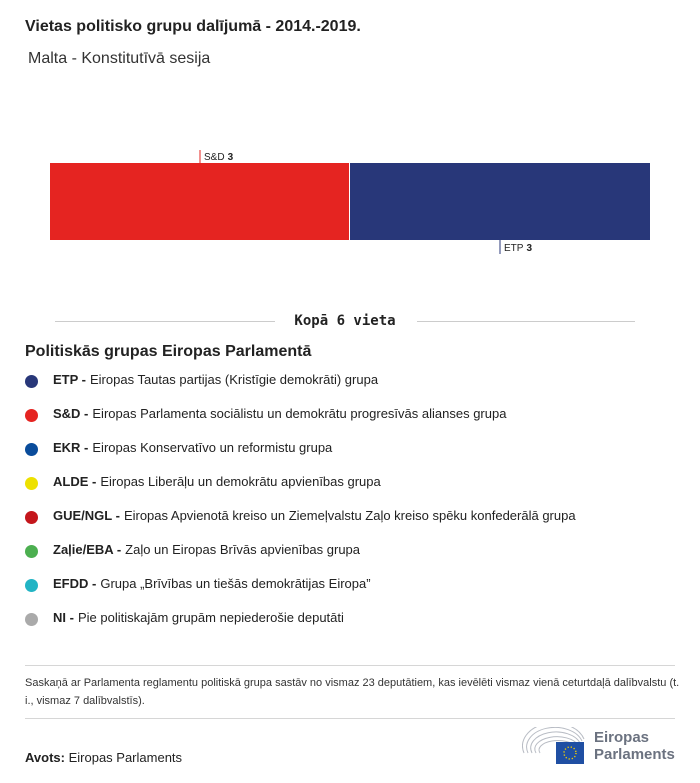  I want to click on legend-abbr: Zaļie/EBA -, so click(87, 549).